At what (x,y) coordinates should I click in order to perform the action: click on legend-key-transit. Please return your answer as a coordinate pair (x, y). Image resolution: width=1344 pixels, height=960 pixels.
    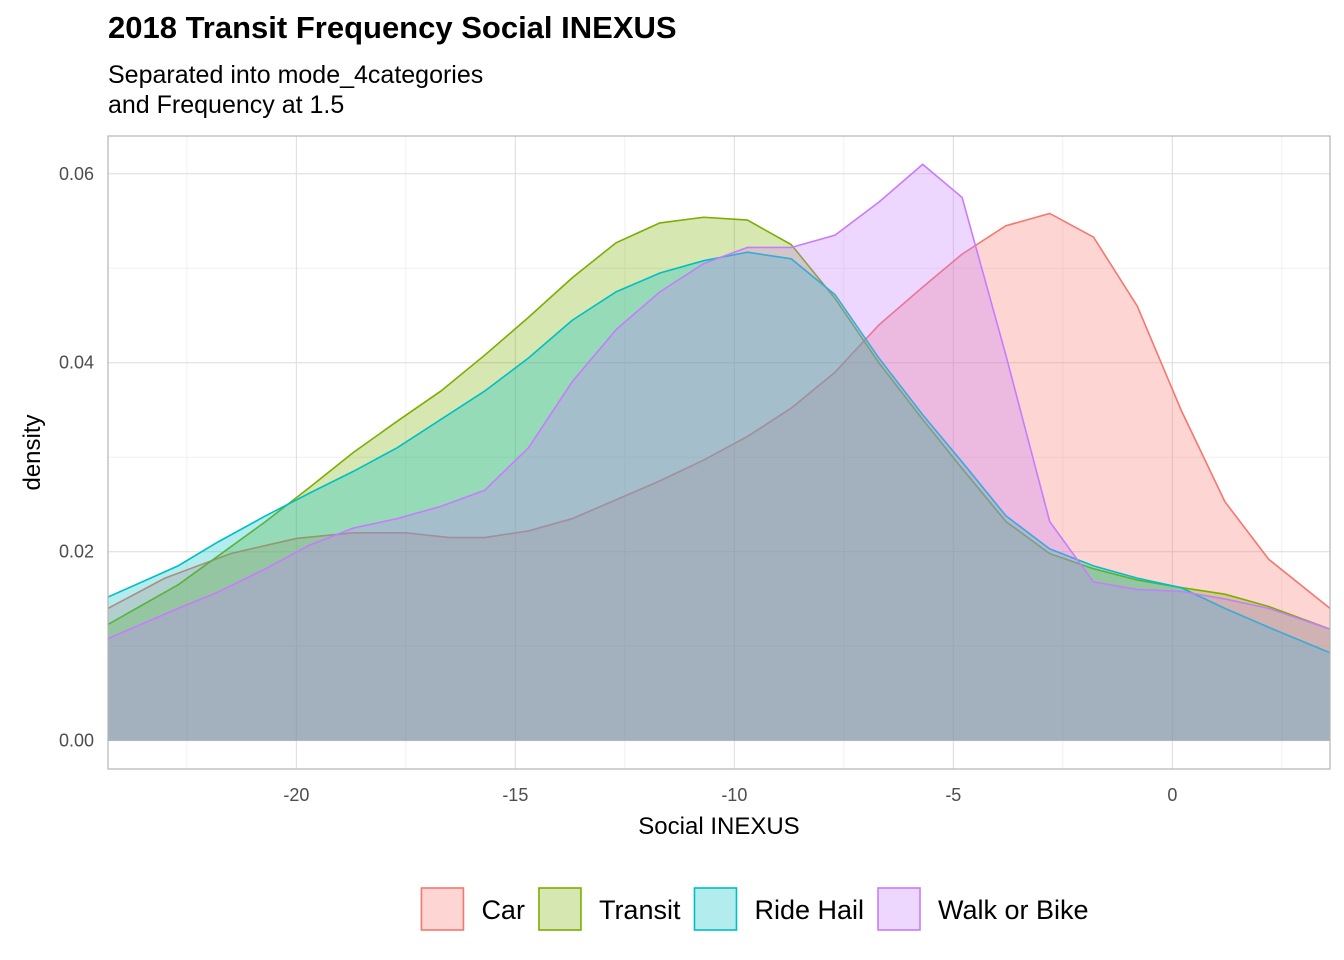
    Looking at the image, I should click on (560, 909).